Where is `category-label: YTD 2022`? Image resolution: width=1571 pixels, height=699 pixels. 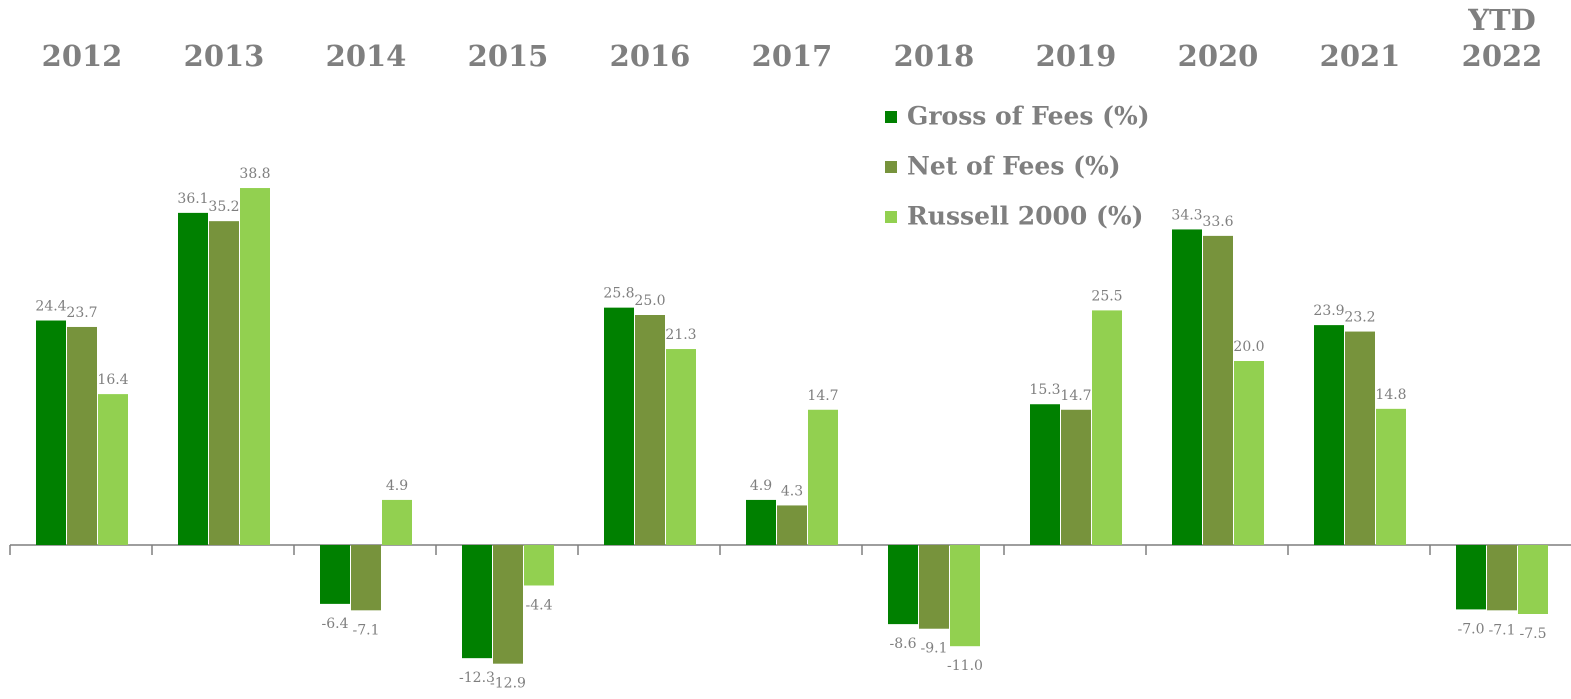
category-label: YTD 2022 is located at coordinates (1502, 38).